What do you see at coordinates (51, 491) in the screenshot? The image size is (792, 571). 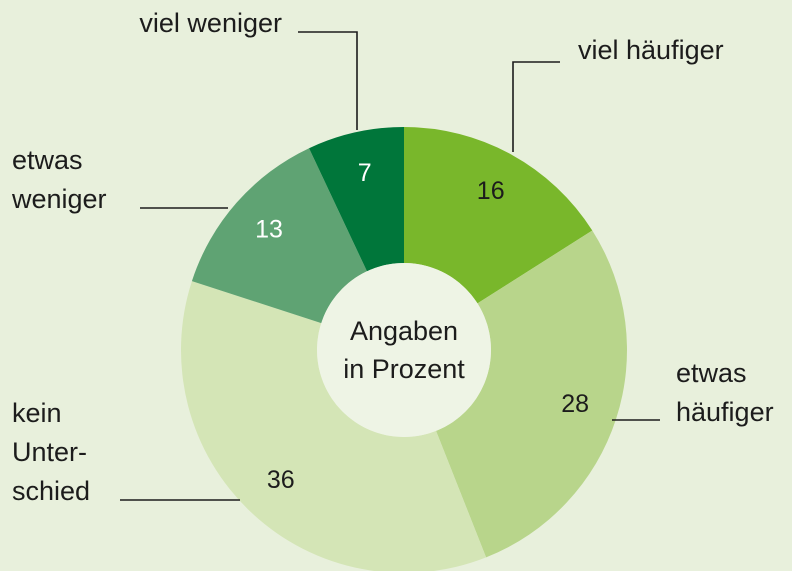 I see `category-label: schied` at bounding box center [51, 491].